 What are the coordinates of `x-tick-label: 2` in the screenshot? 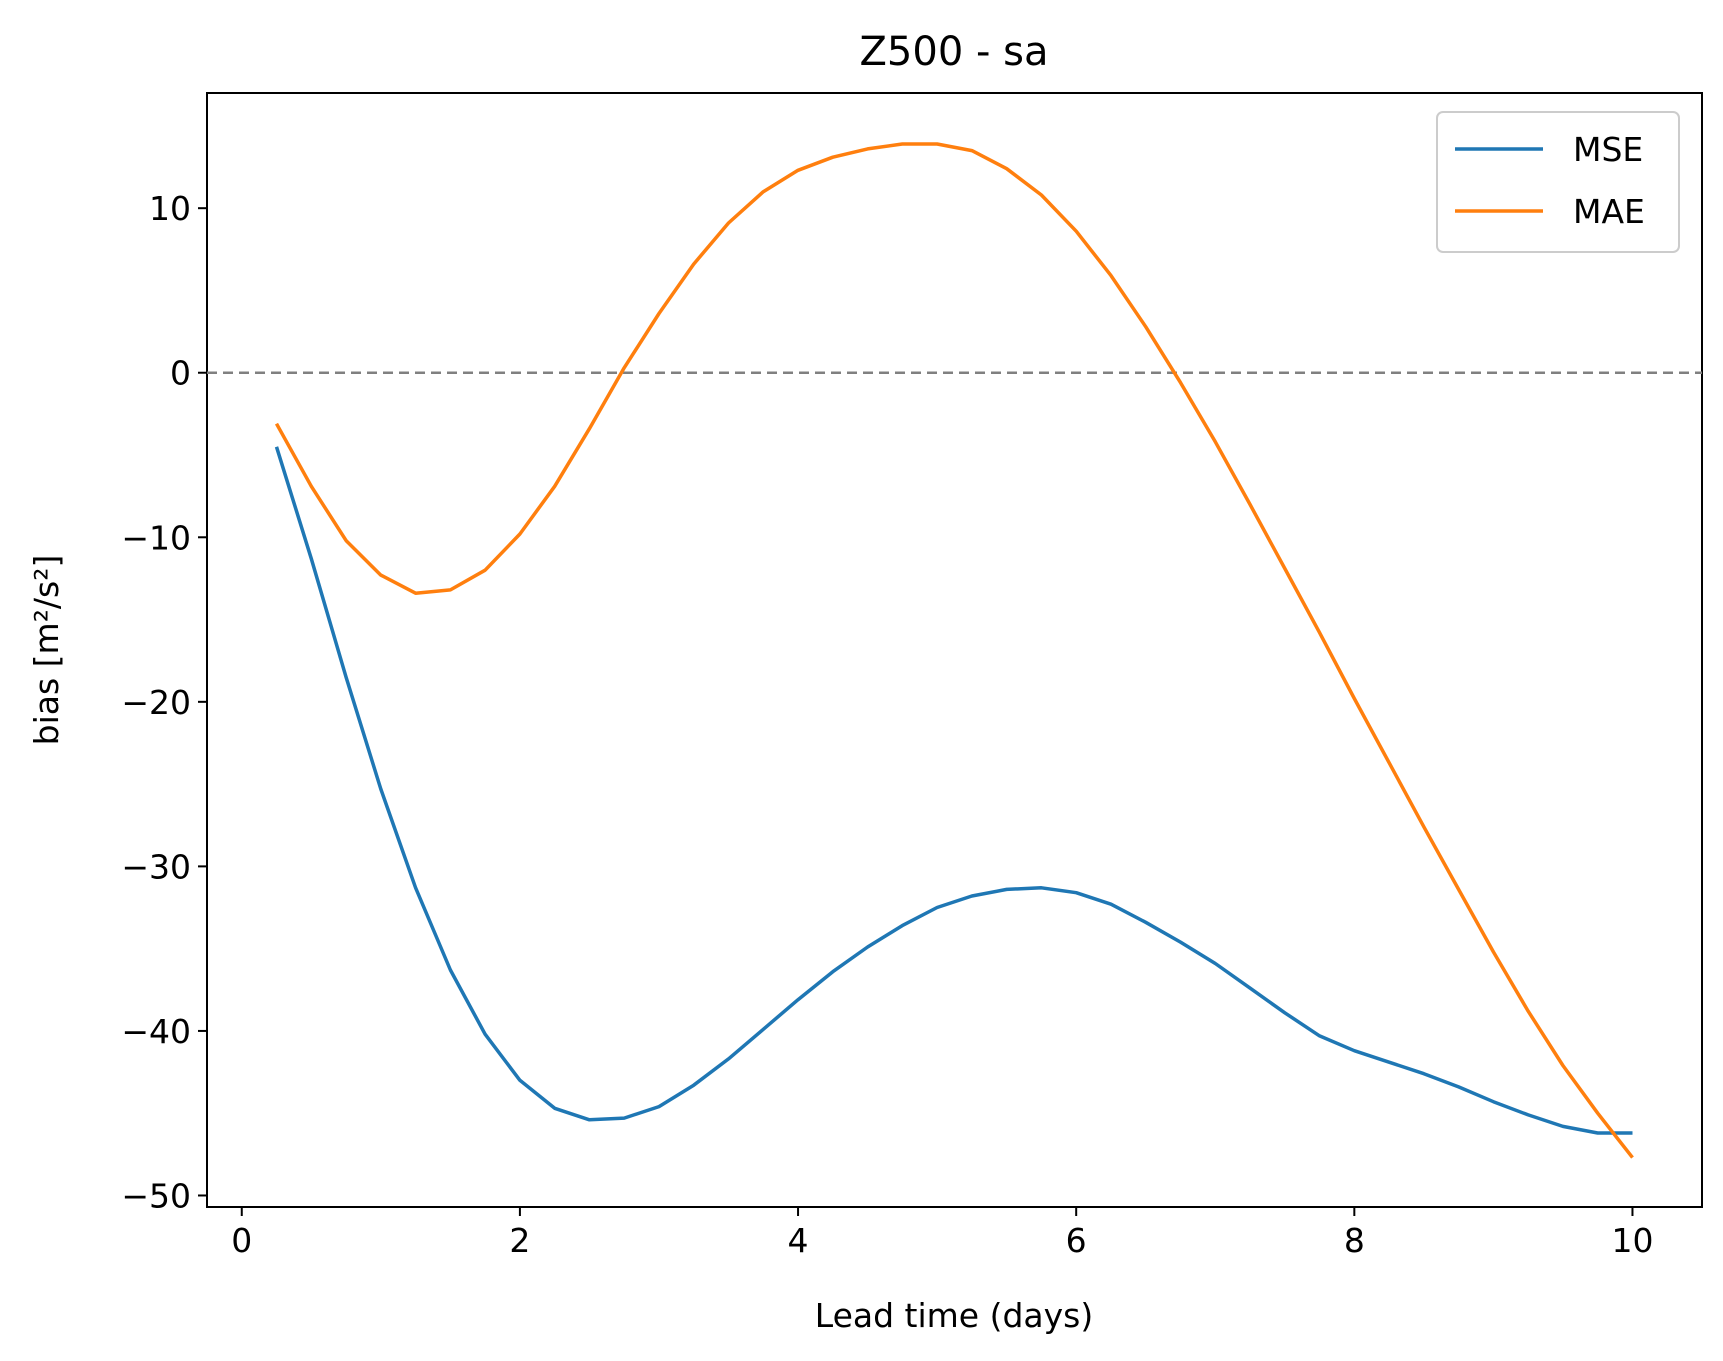 It's located at (519, 1240).